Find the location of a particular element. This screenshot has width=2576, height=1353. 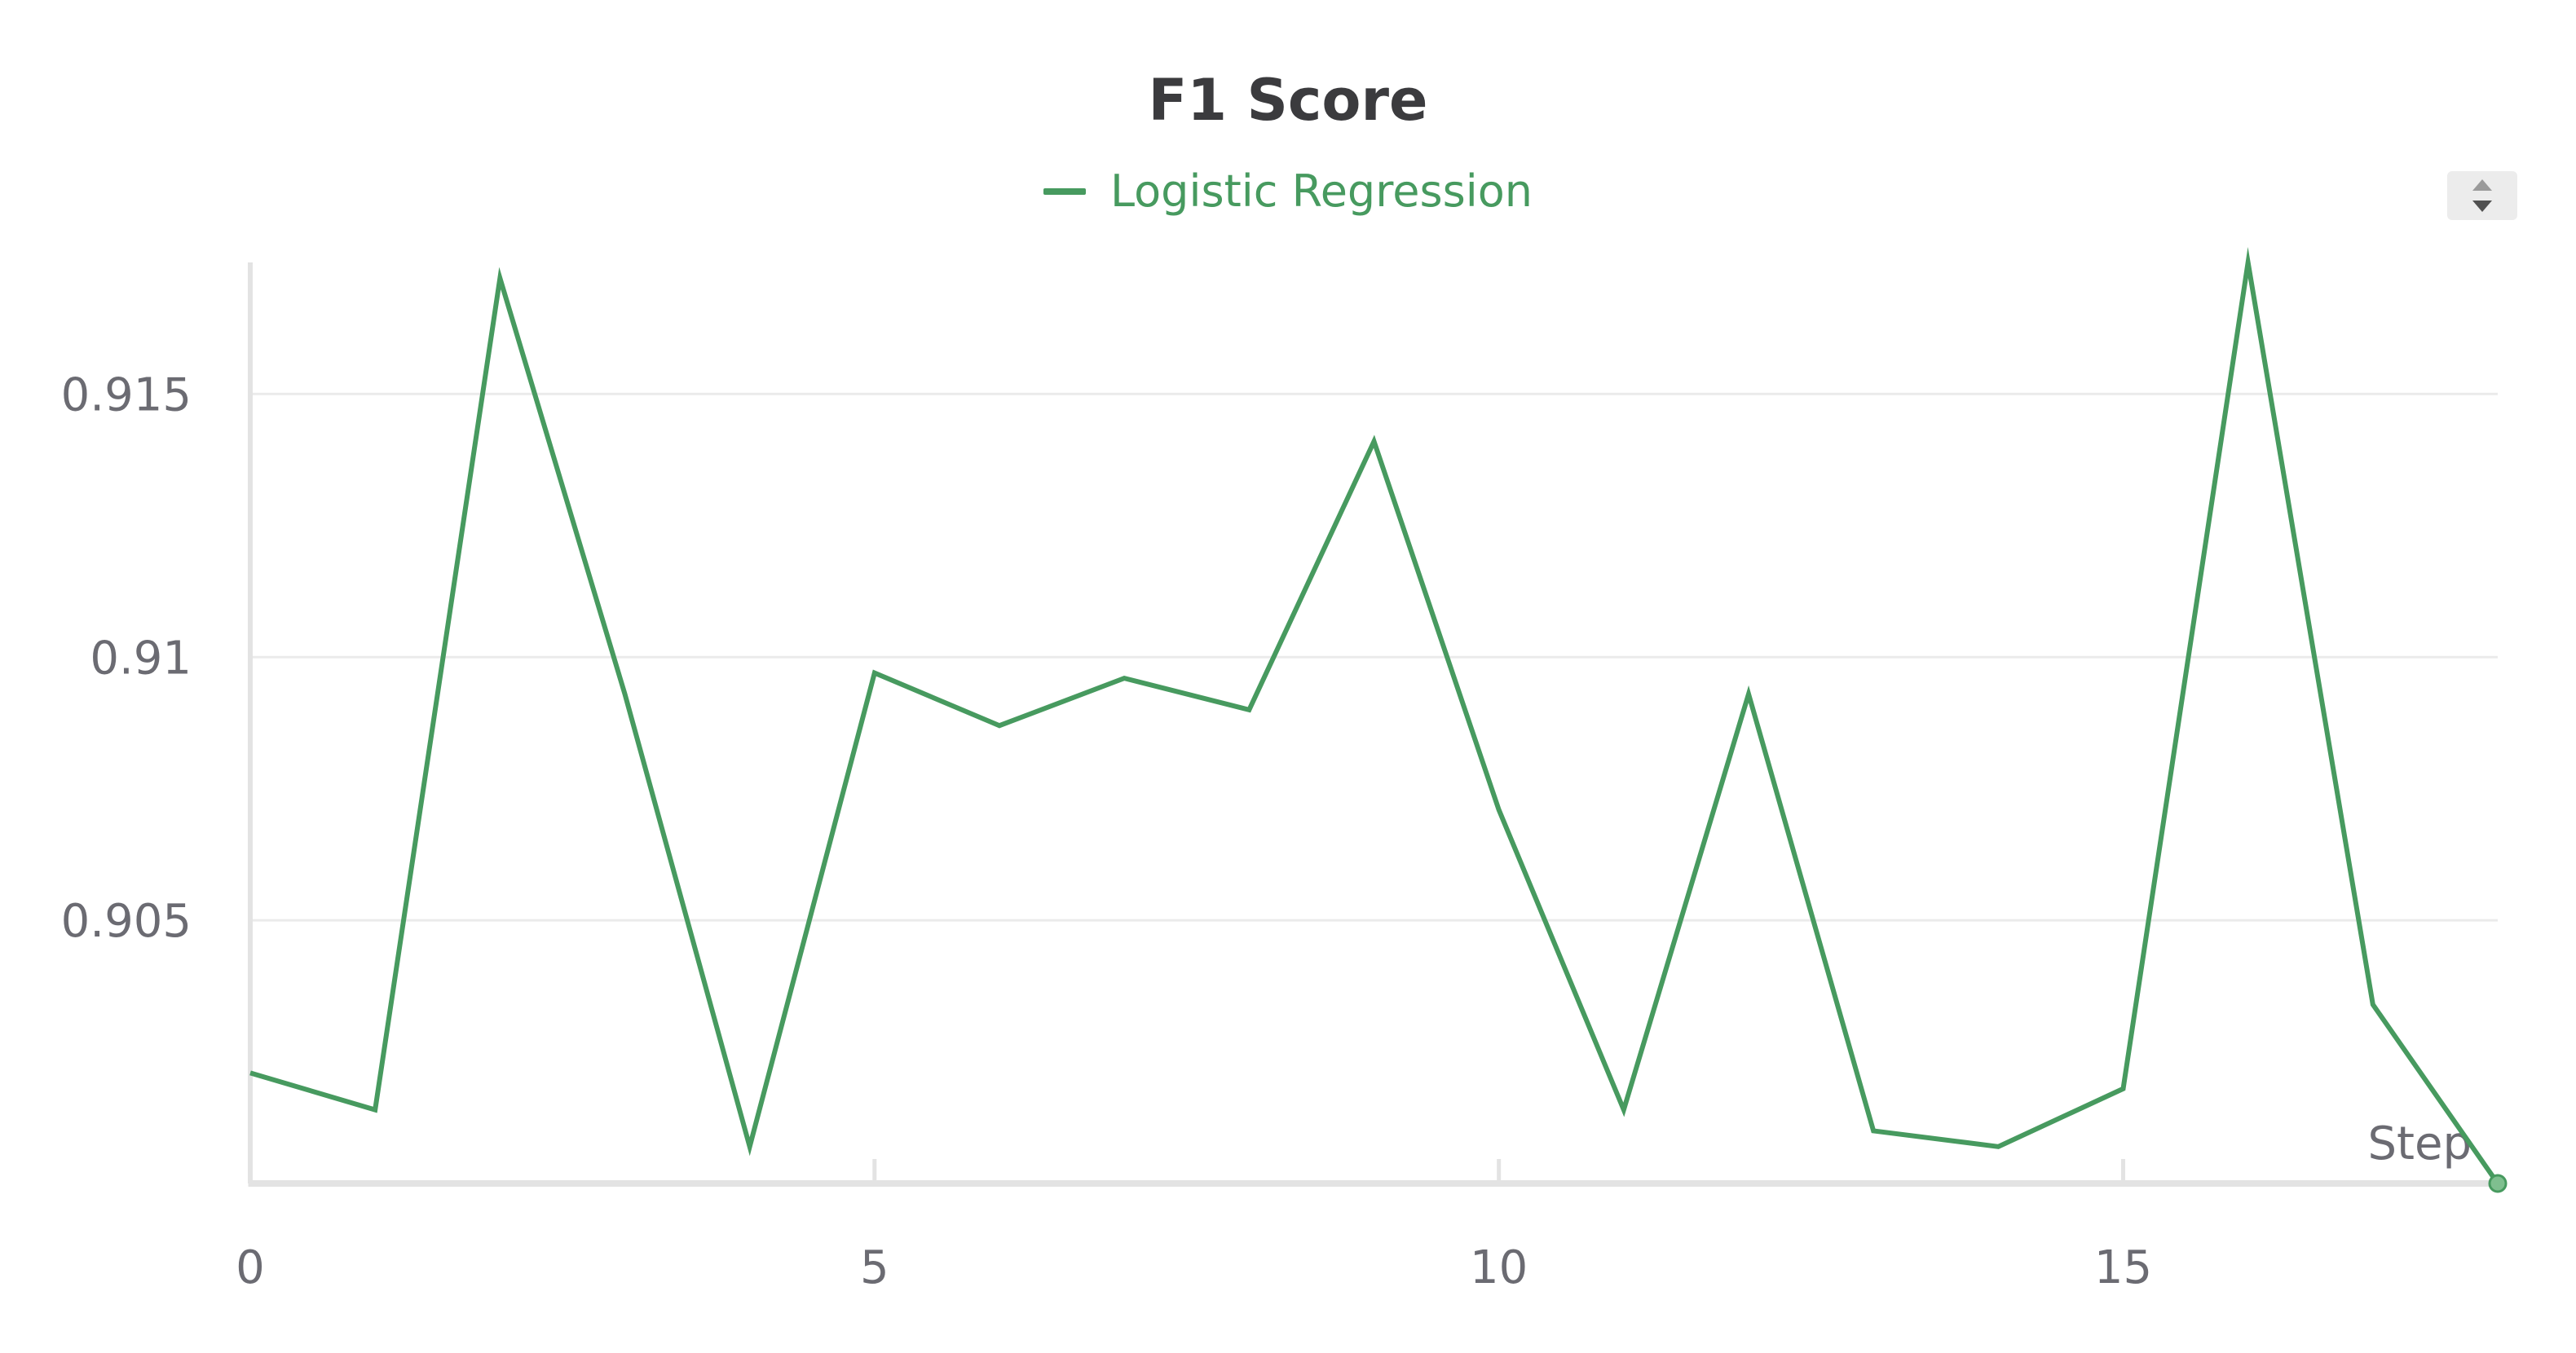

x-tick-label: 5 is located at coordinates (874, 1267).